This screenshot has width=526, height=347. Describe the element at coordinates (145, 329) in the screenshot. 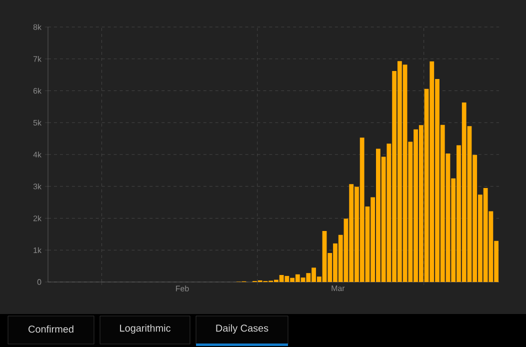

I see `text: Logarithmic` at that location.